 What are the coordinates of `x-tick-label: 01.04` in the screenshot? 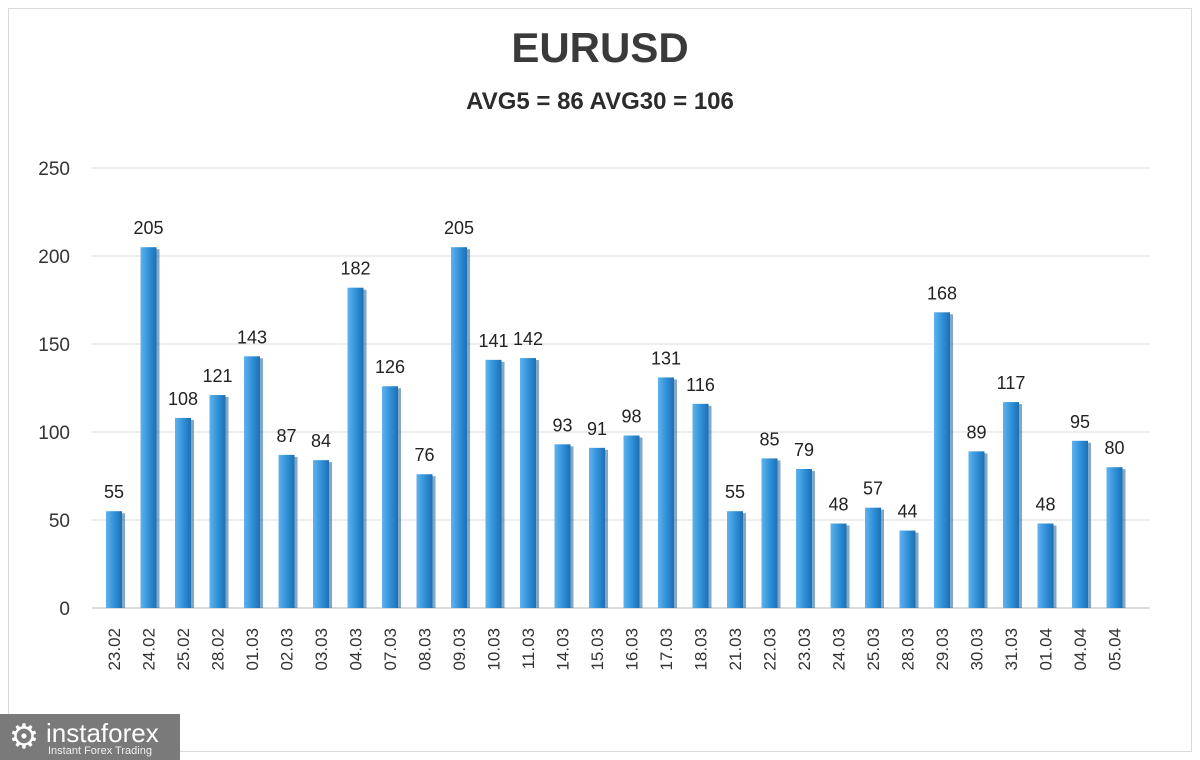 It's located at (1046, 649).